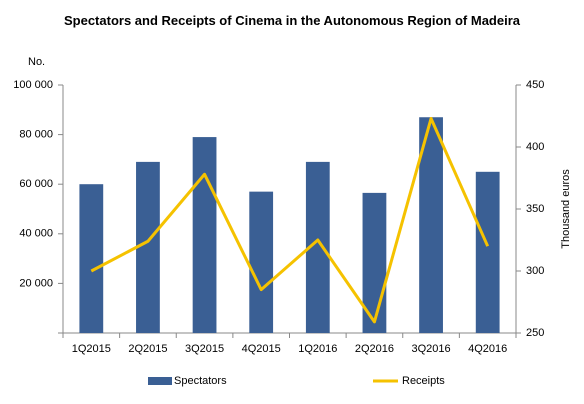 This screenshot has height=404, width=584. I want to click on y2-tick-label: 450, so click(535, 85).